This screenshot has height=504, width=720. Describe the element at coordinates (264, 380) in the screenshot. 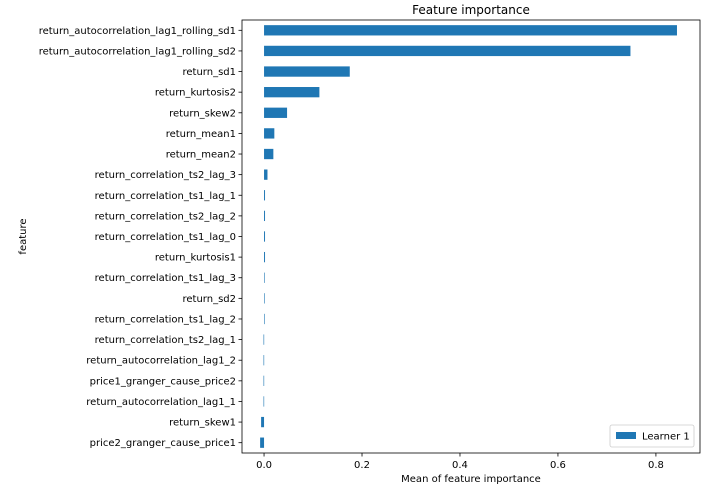

I see `bar-price1_granger_cause_price2` at that location.